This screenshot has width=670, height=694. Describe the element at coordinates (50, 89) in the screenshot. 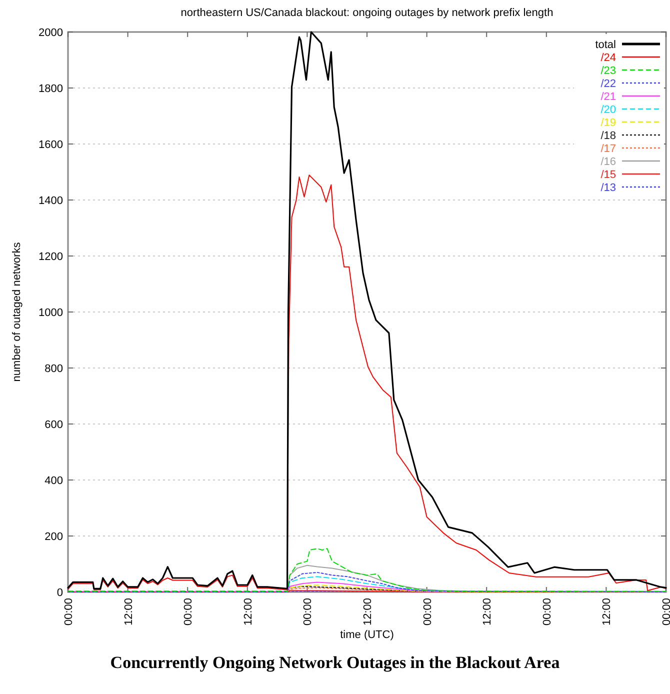

I see `y-tick-label: 1800` at that location.